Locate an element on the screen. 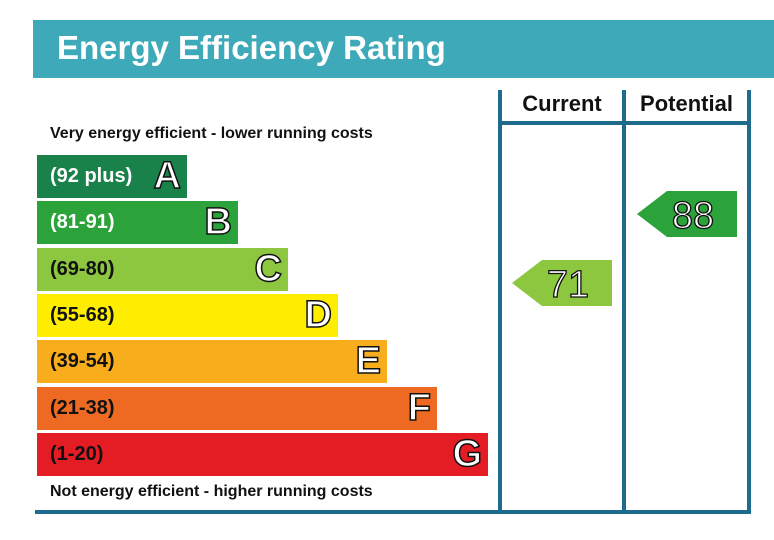 The height and width of the screenshot is (540, 774). band-a: (92 plus) A is located at coordinates (112, 176).